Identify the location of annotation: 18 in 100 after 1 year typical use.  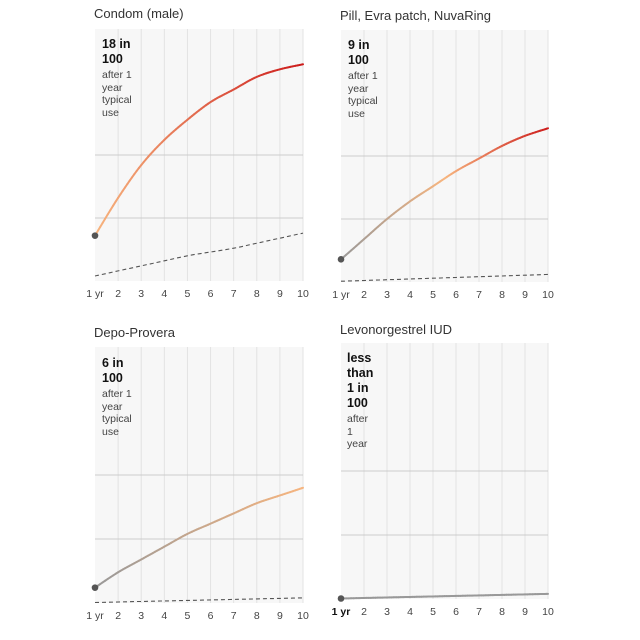
(117, 78).